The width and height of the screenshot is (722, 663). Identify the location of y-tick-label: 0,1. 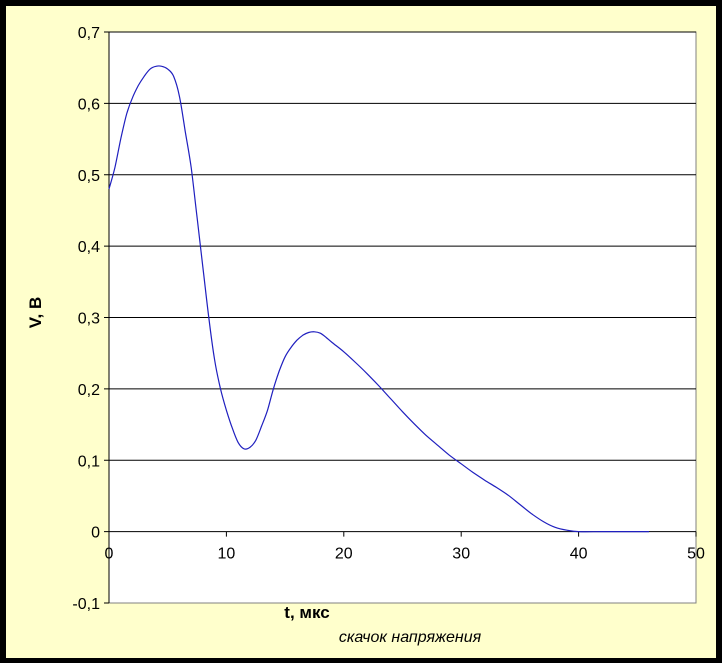
(89, 461).